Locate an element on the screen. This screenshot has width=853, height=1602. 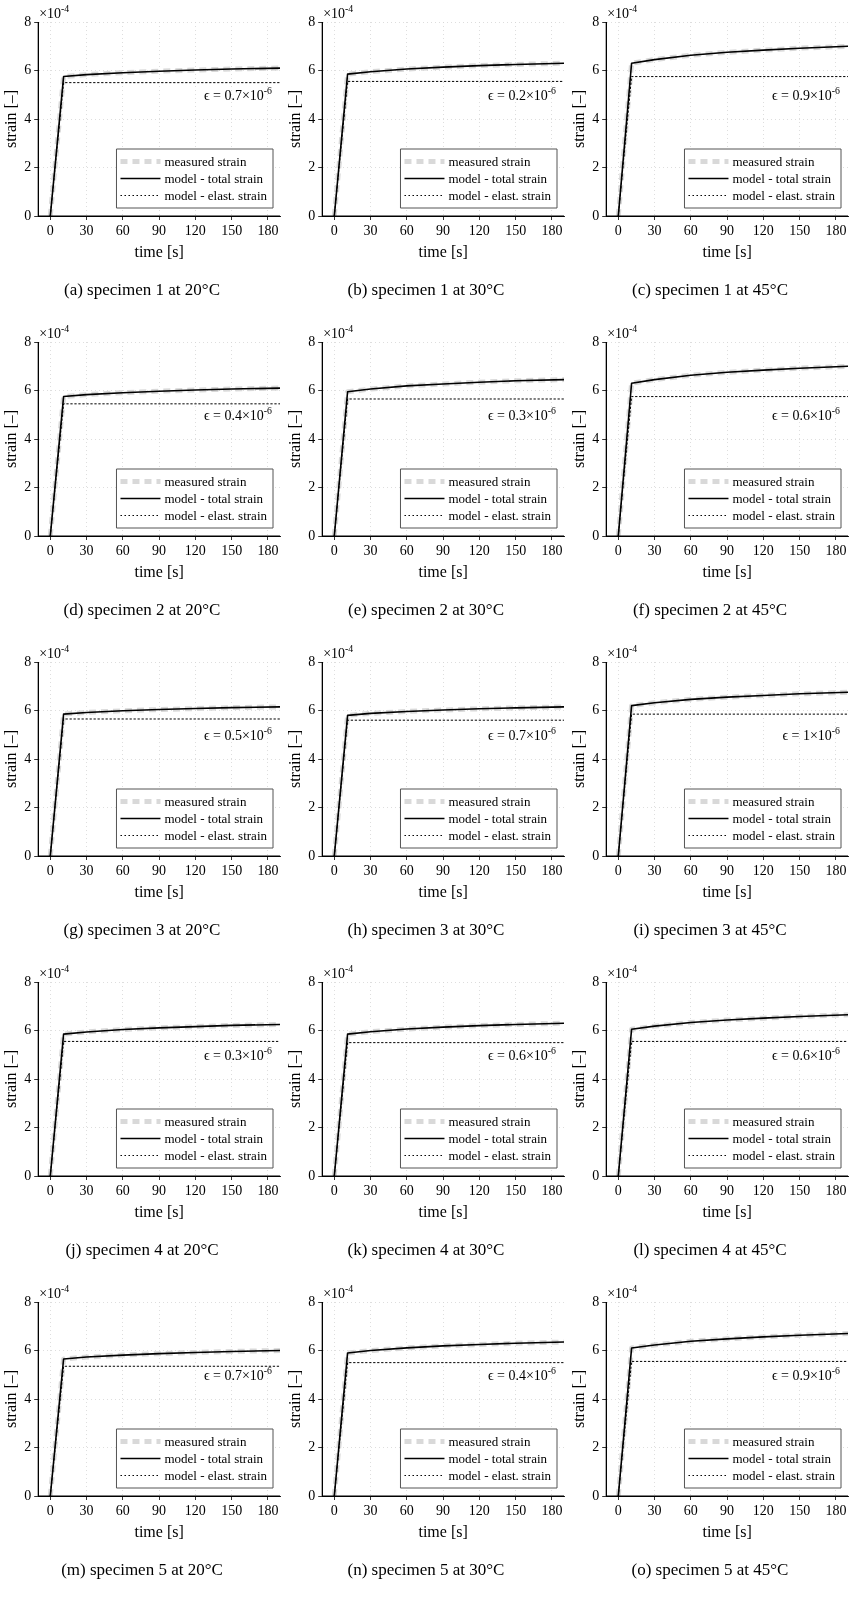
text: (d) specimen 2 at 20°C is located at coordinates (142, 610).